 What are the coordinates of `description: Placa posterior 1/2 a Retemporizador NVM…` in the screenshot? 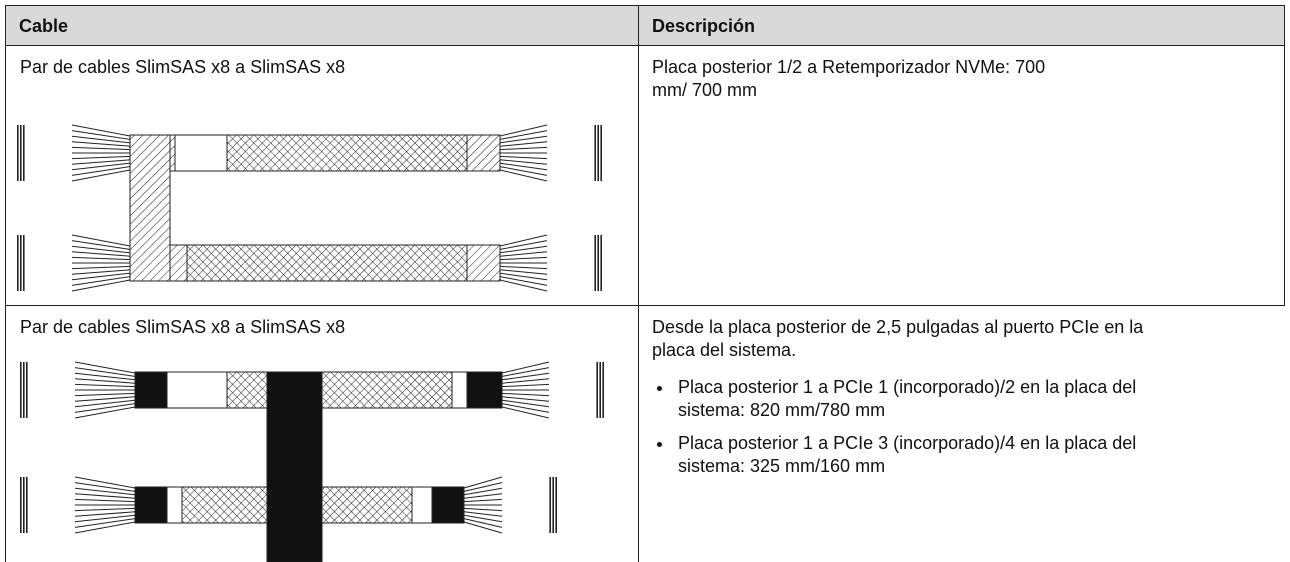 It's located at (849, 78).